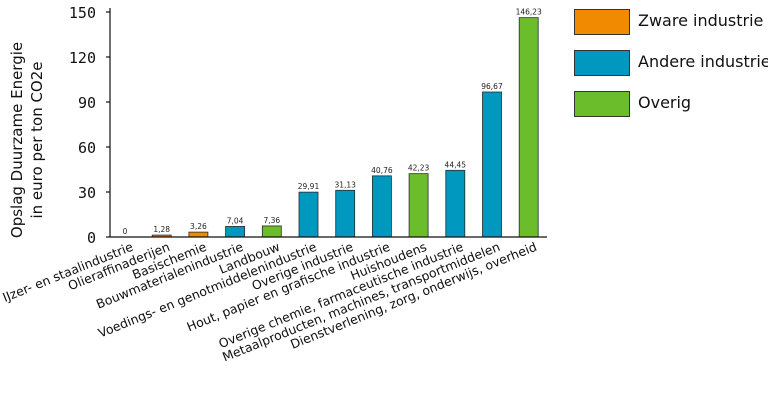  I want to click on data-label: 1,28, so click(161, 229).